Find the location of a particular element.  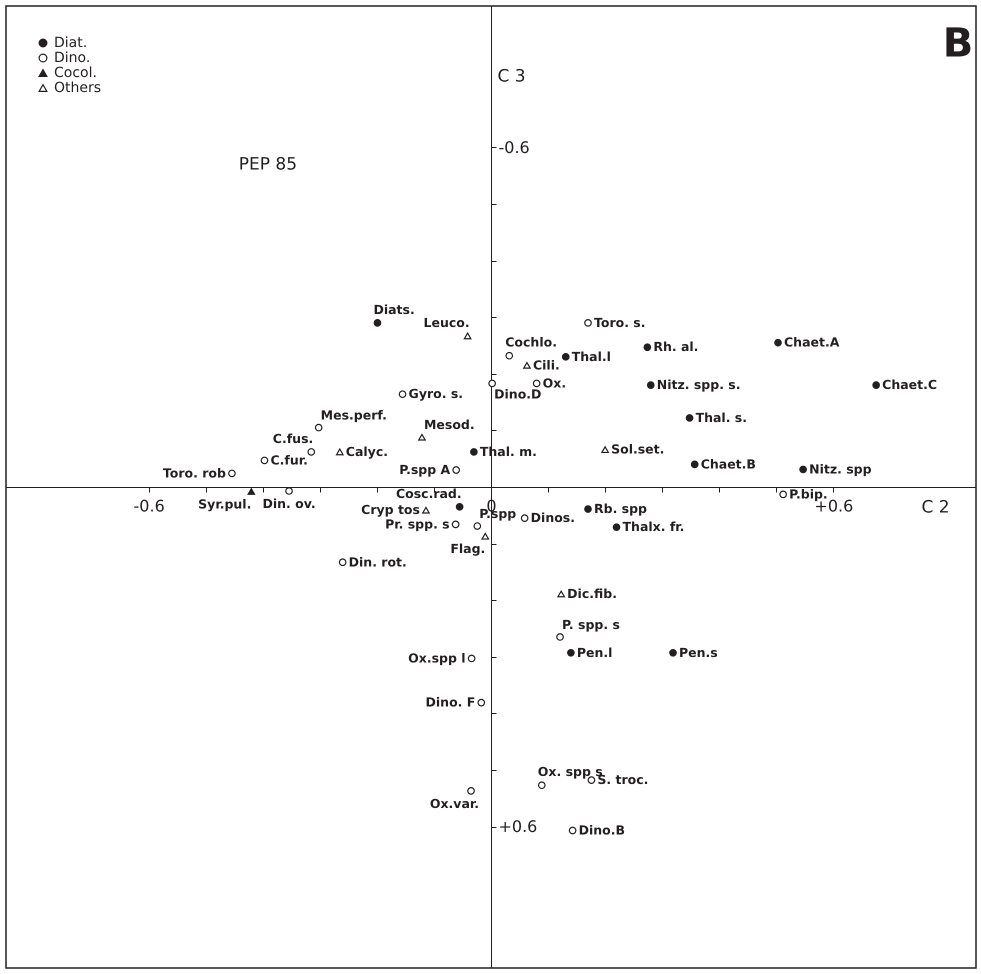

data-label: Ox. is located at coordinates (554, 382).